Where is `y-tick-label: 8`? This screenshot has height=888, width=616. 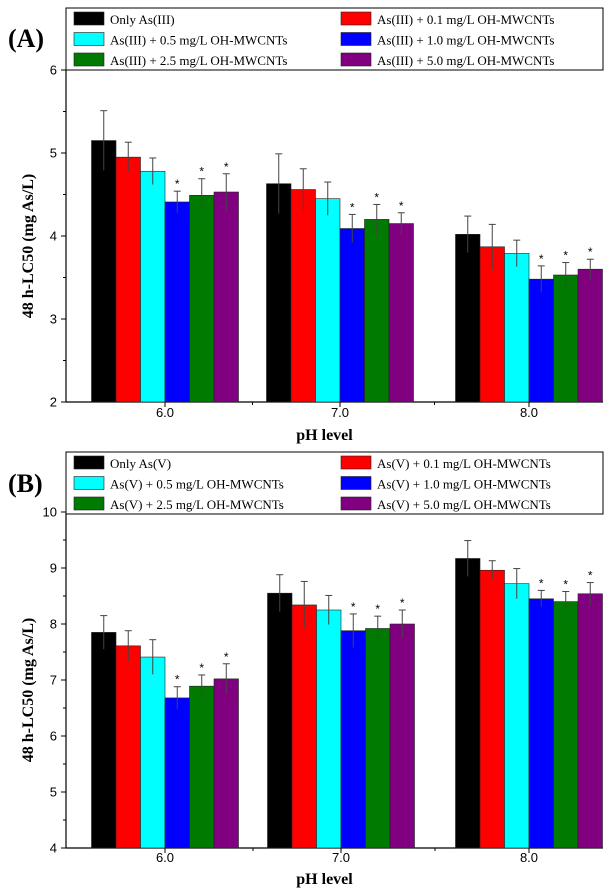
y-tick-label: 8 is located at coordinates (53, 624).